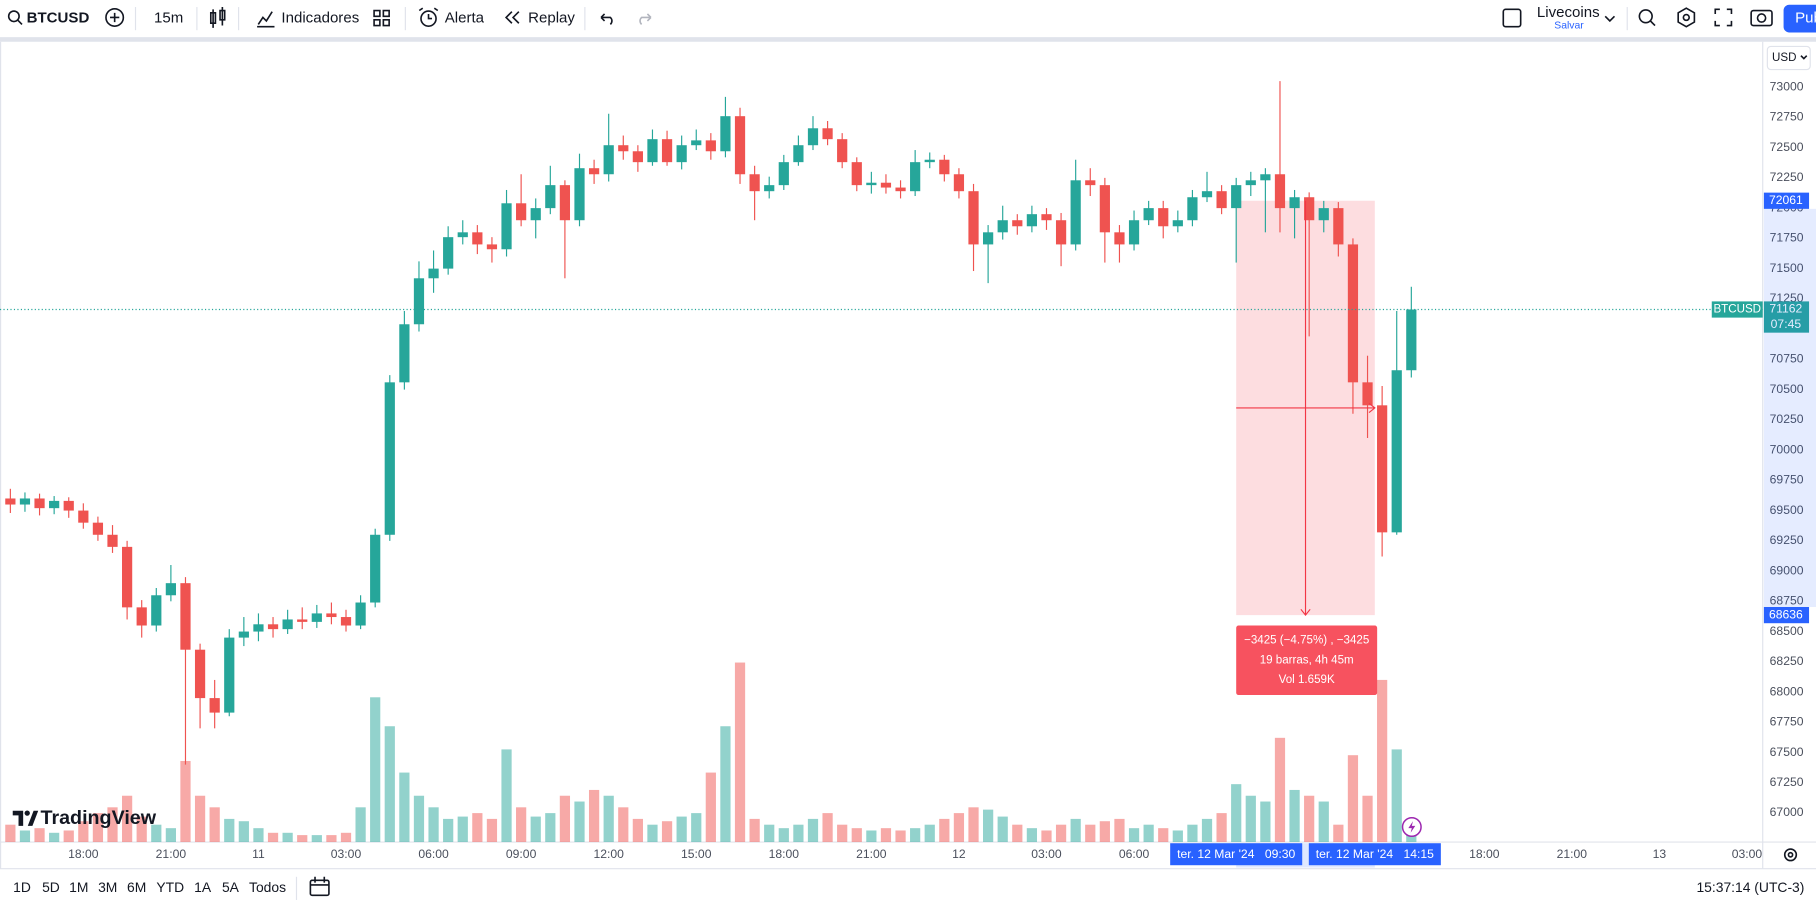 This screenshot has width=1816, height=907. What do you see at coordinates (1805, 18) in the screenshot?
I see `publish-label: Pub` at bounding box center [1805, 18].